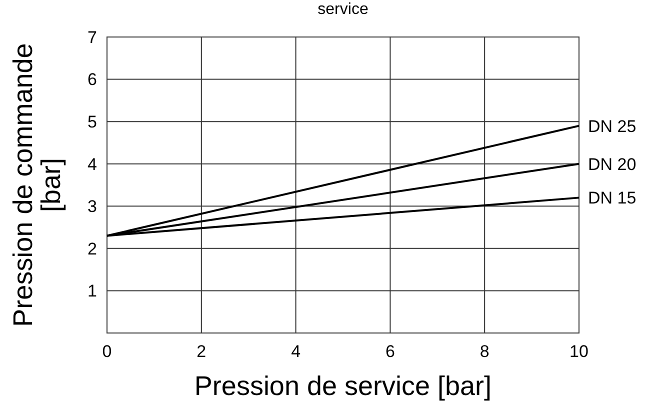 This screenshot has height=401, width=655. Describe the element at coordinates (92, 291) in the screenshot. I see `y-tick-label: 1` at that location.